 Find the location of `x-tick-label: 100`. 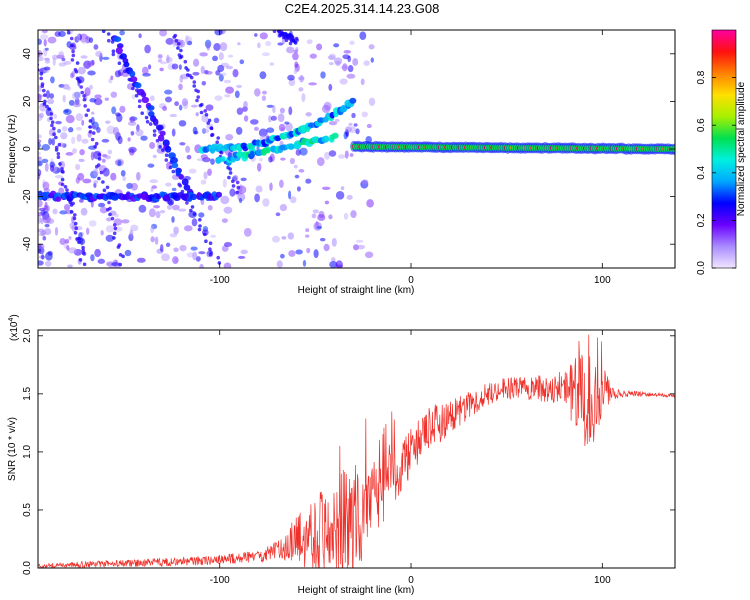

x-tick-label: 100 is located at coordinates (602, 280).